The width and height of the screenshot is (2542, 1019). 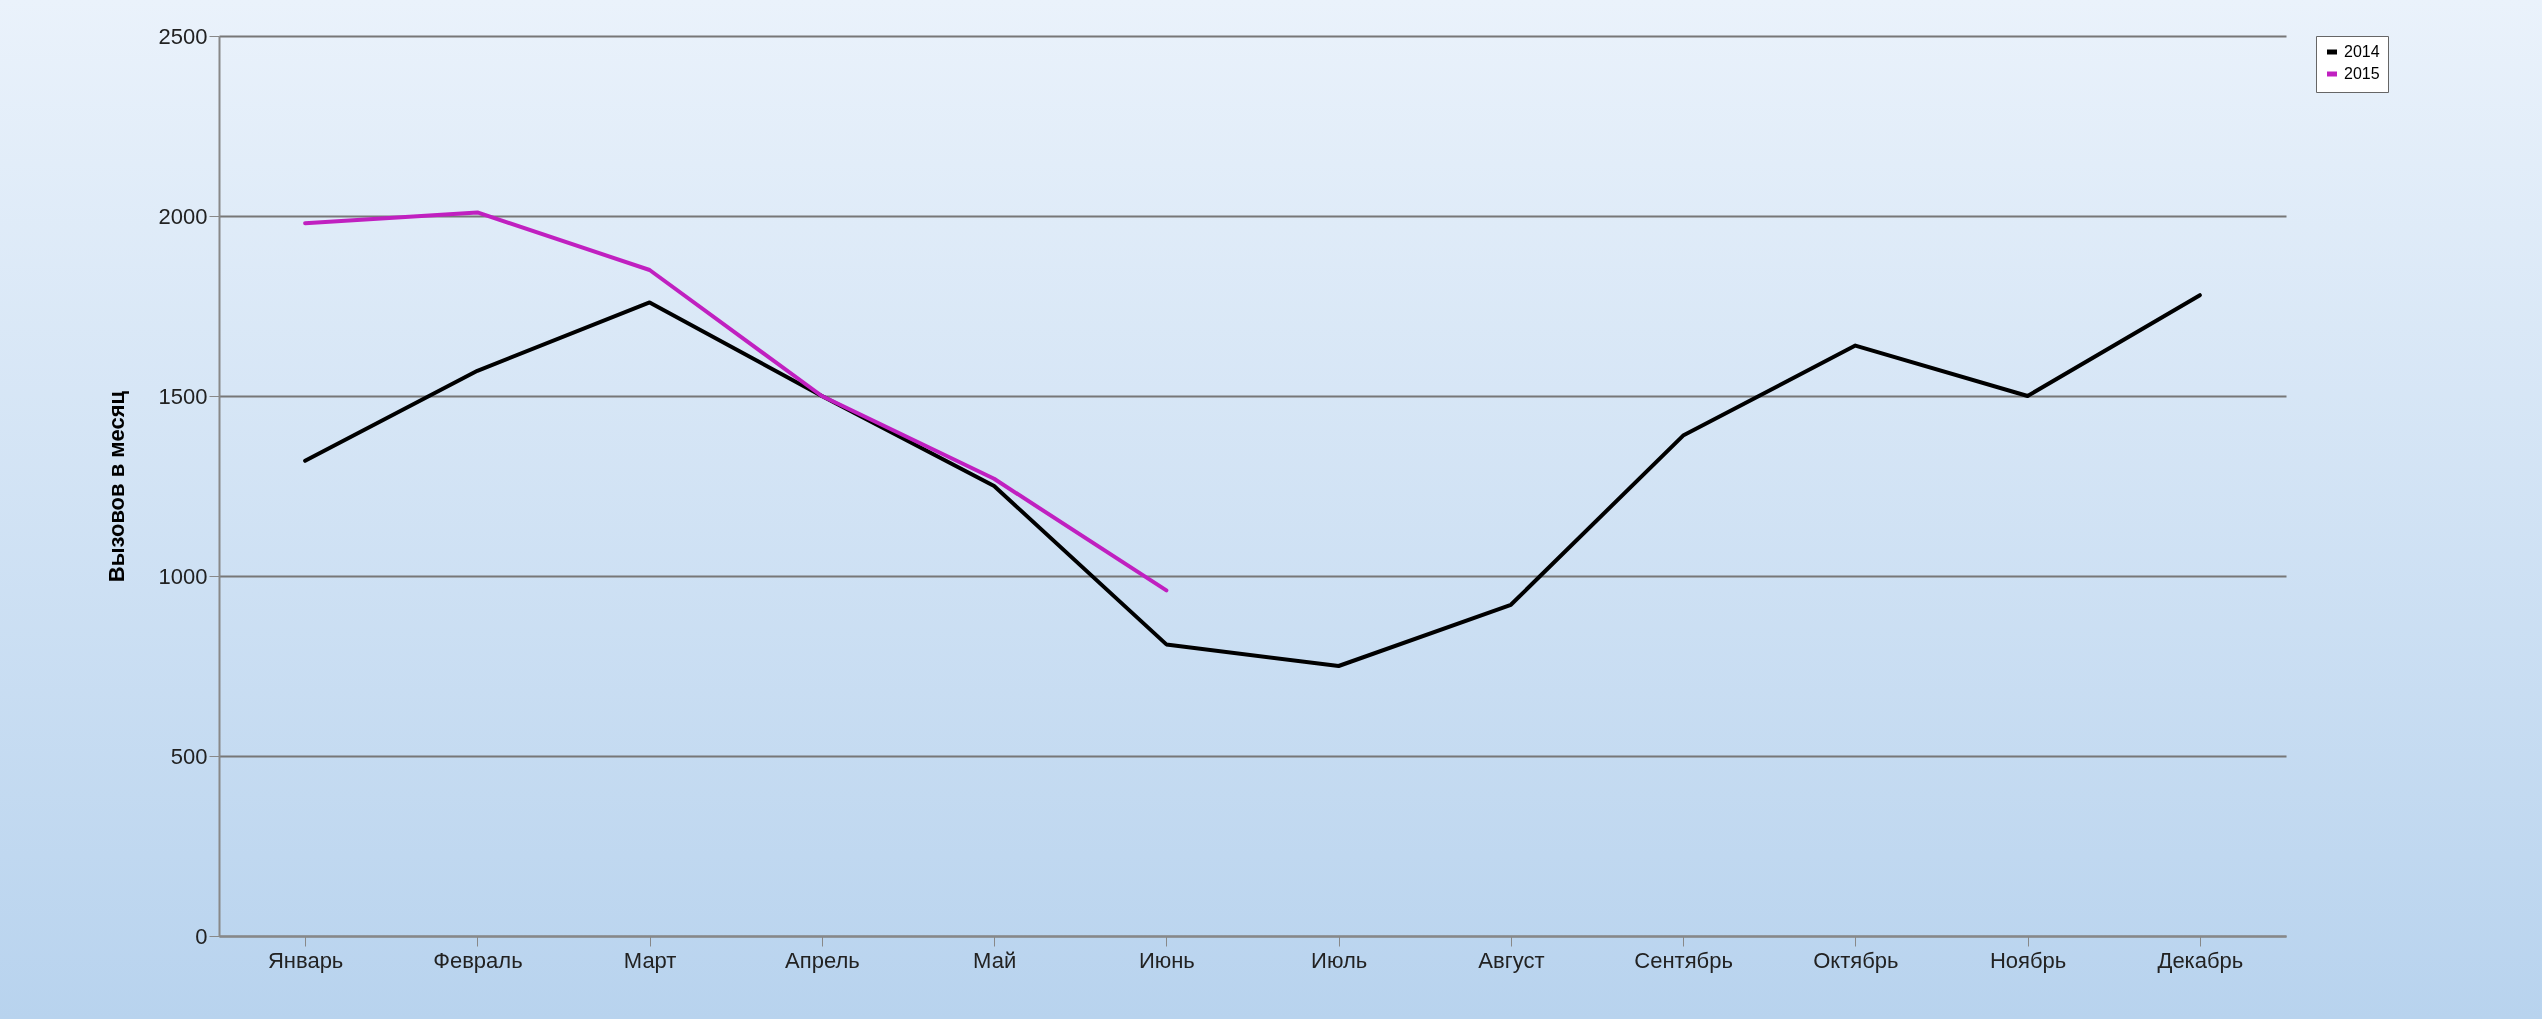 I want to click on x-tick-label: Сентябрь, so click(x=1683, y=960).